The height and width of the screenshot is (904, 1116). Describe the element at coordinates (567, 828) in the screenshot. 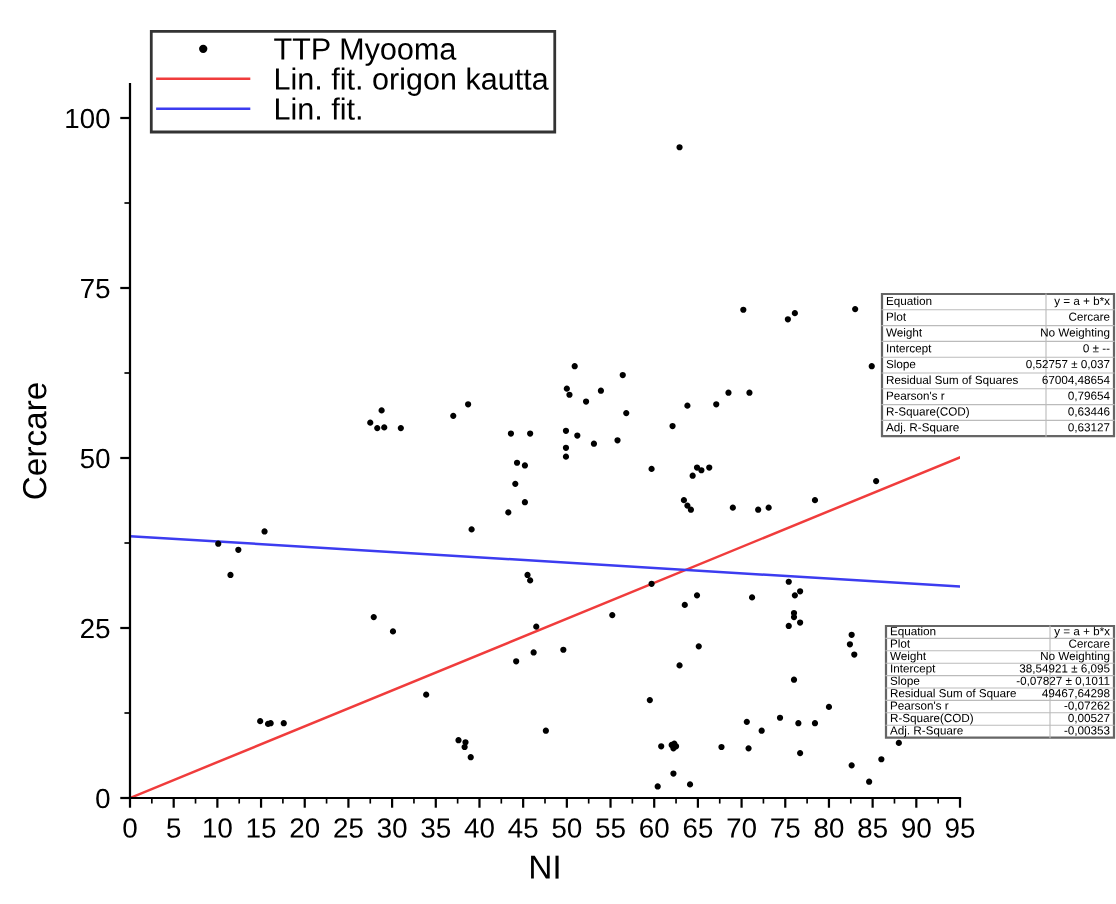

I see `x-tick-label: 50` at that location.